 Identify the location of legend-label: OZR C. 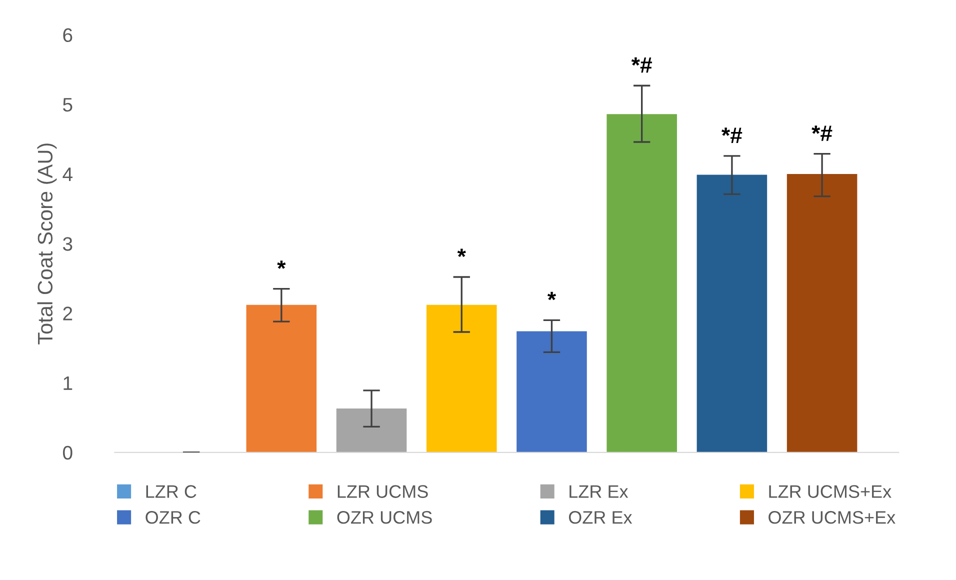
(173, 517).